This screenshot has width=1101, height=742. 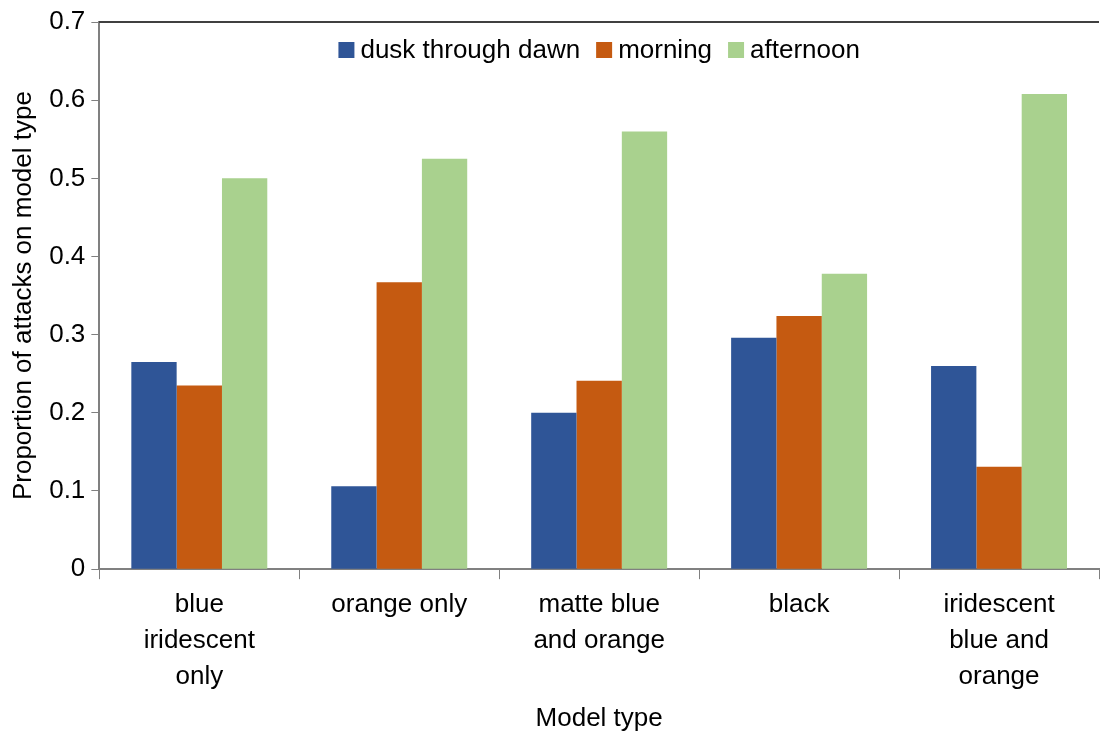 I want to click on legend-label: dusk through dawn, so click(x=470, y=49).